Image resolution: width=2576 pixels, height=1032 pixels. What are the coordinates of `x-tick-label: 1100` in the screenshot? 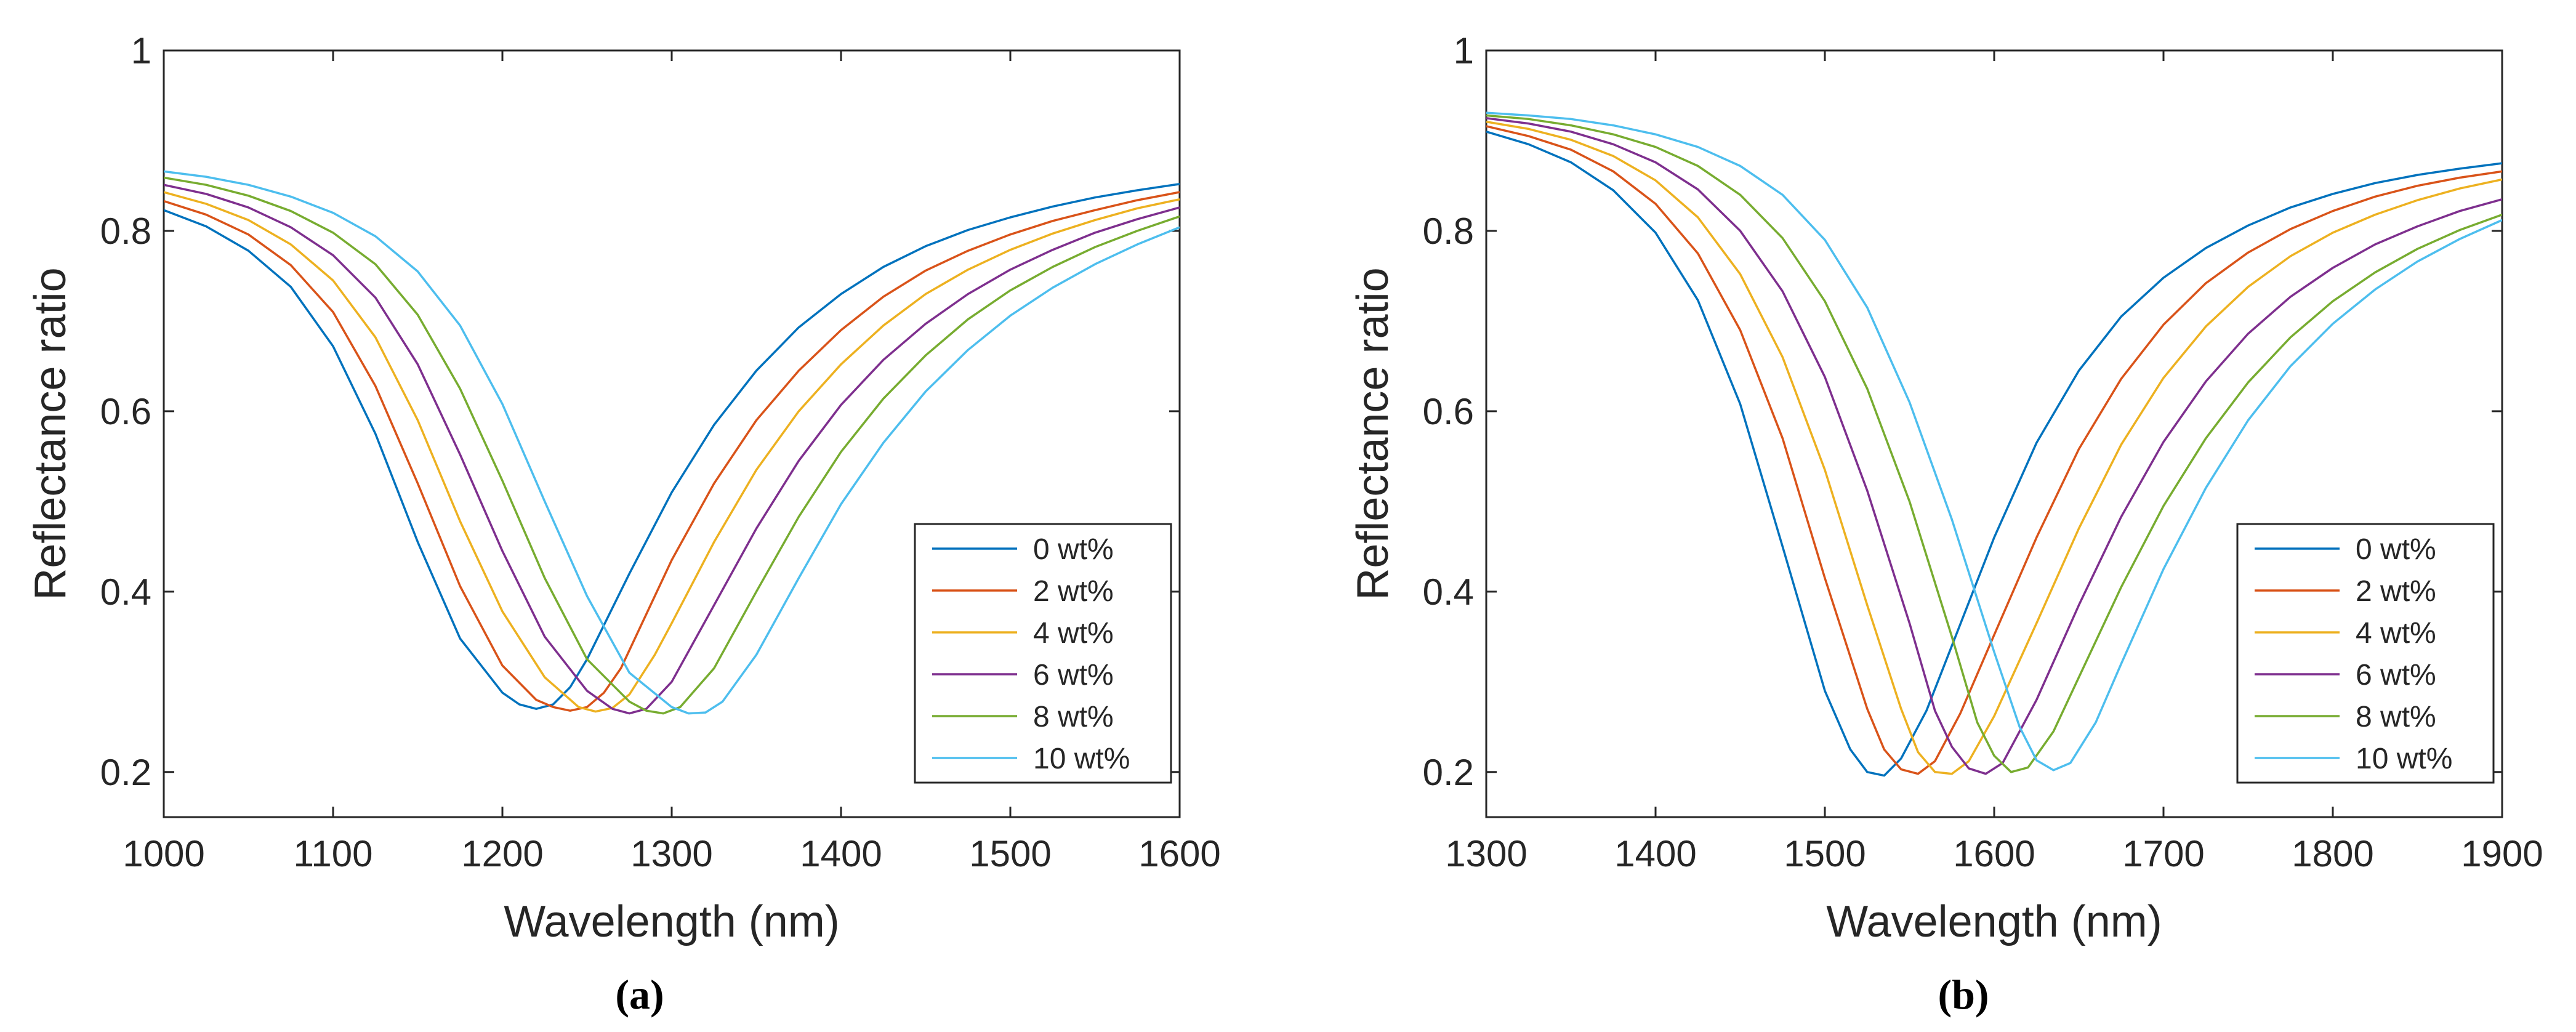 It's located at (332, 853).